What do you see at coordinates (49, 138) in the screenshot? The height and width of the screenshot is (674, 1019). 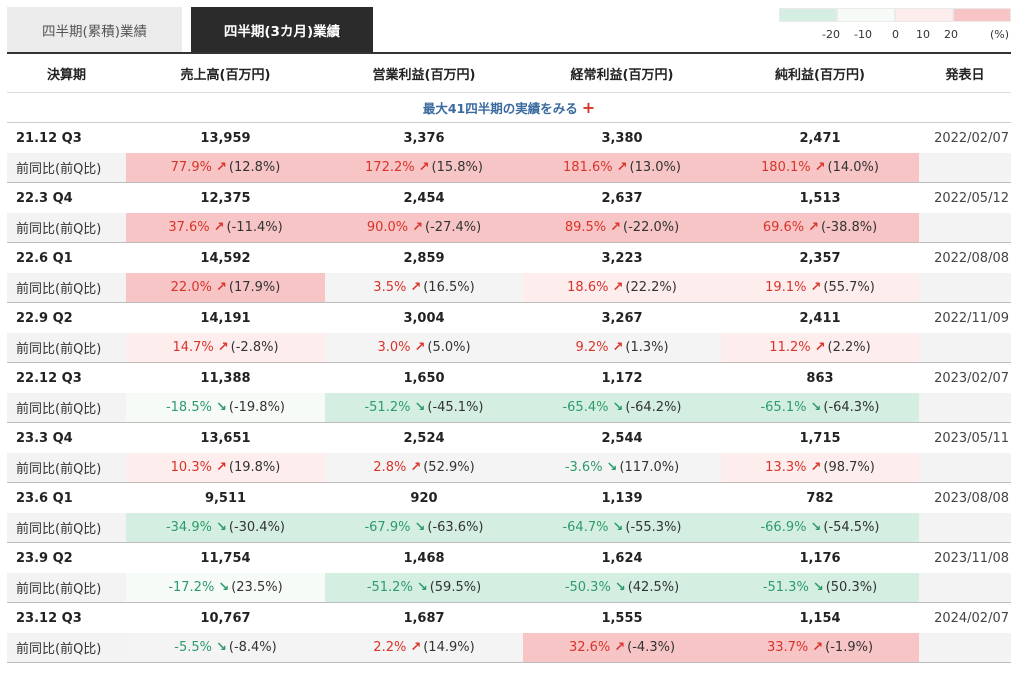 I see `period-cell: 21.12 Q3` at bounding box center [49, 138].